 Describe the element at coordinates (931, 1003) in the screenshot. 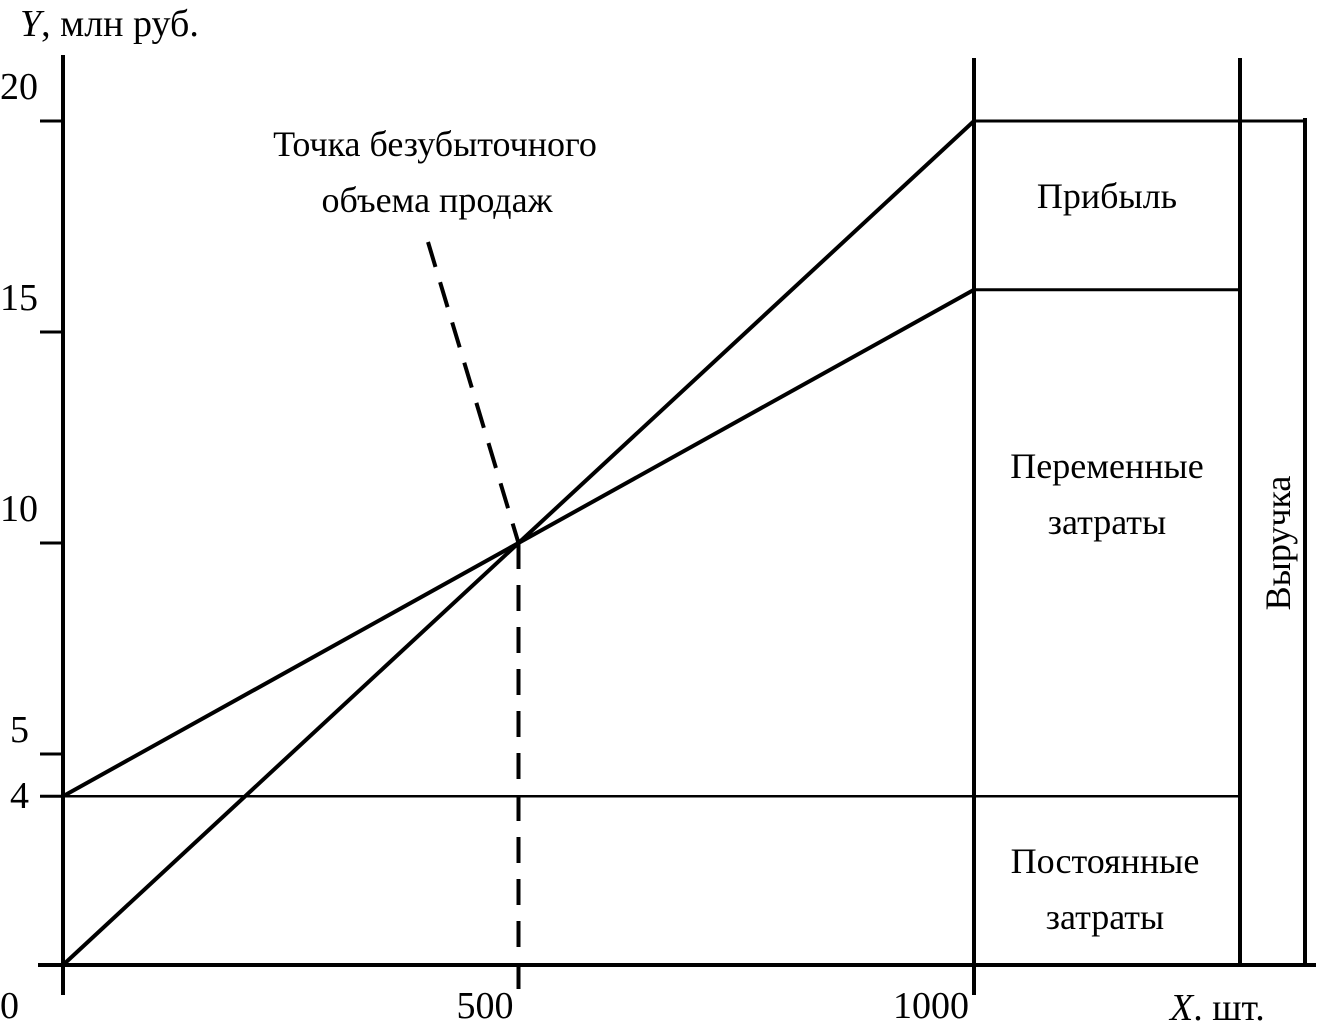

I see `x-tick-label: 1000` at that location.